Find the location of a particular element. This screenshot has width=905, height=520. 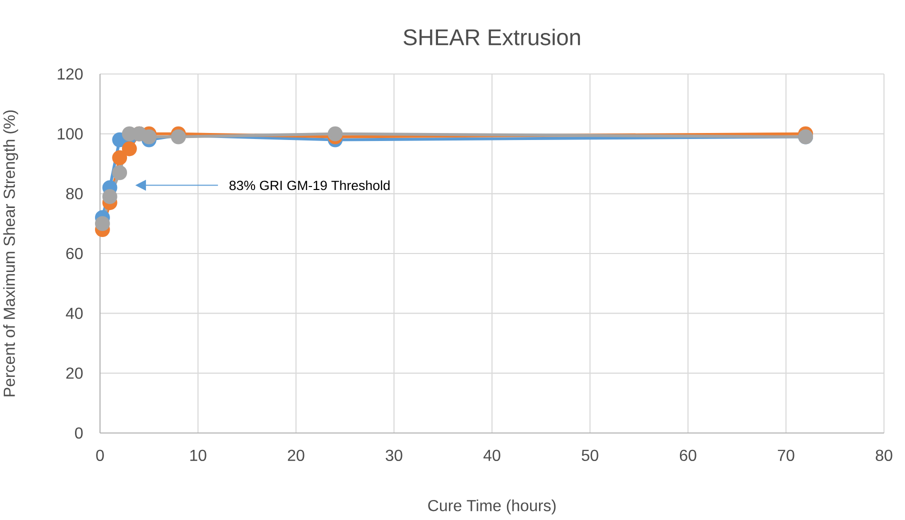

y-tick-label: 20 is located at coordinates (74, 373).